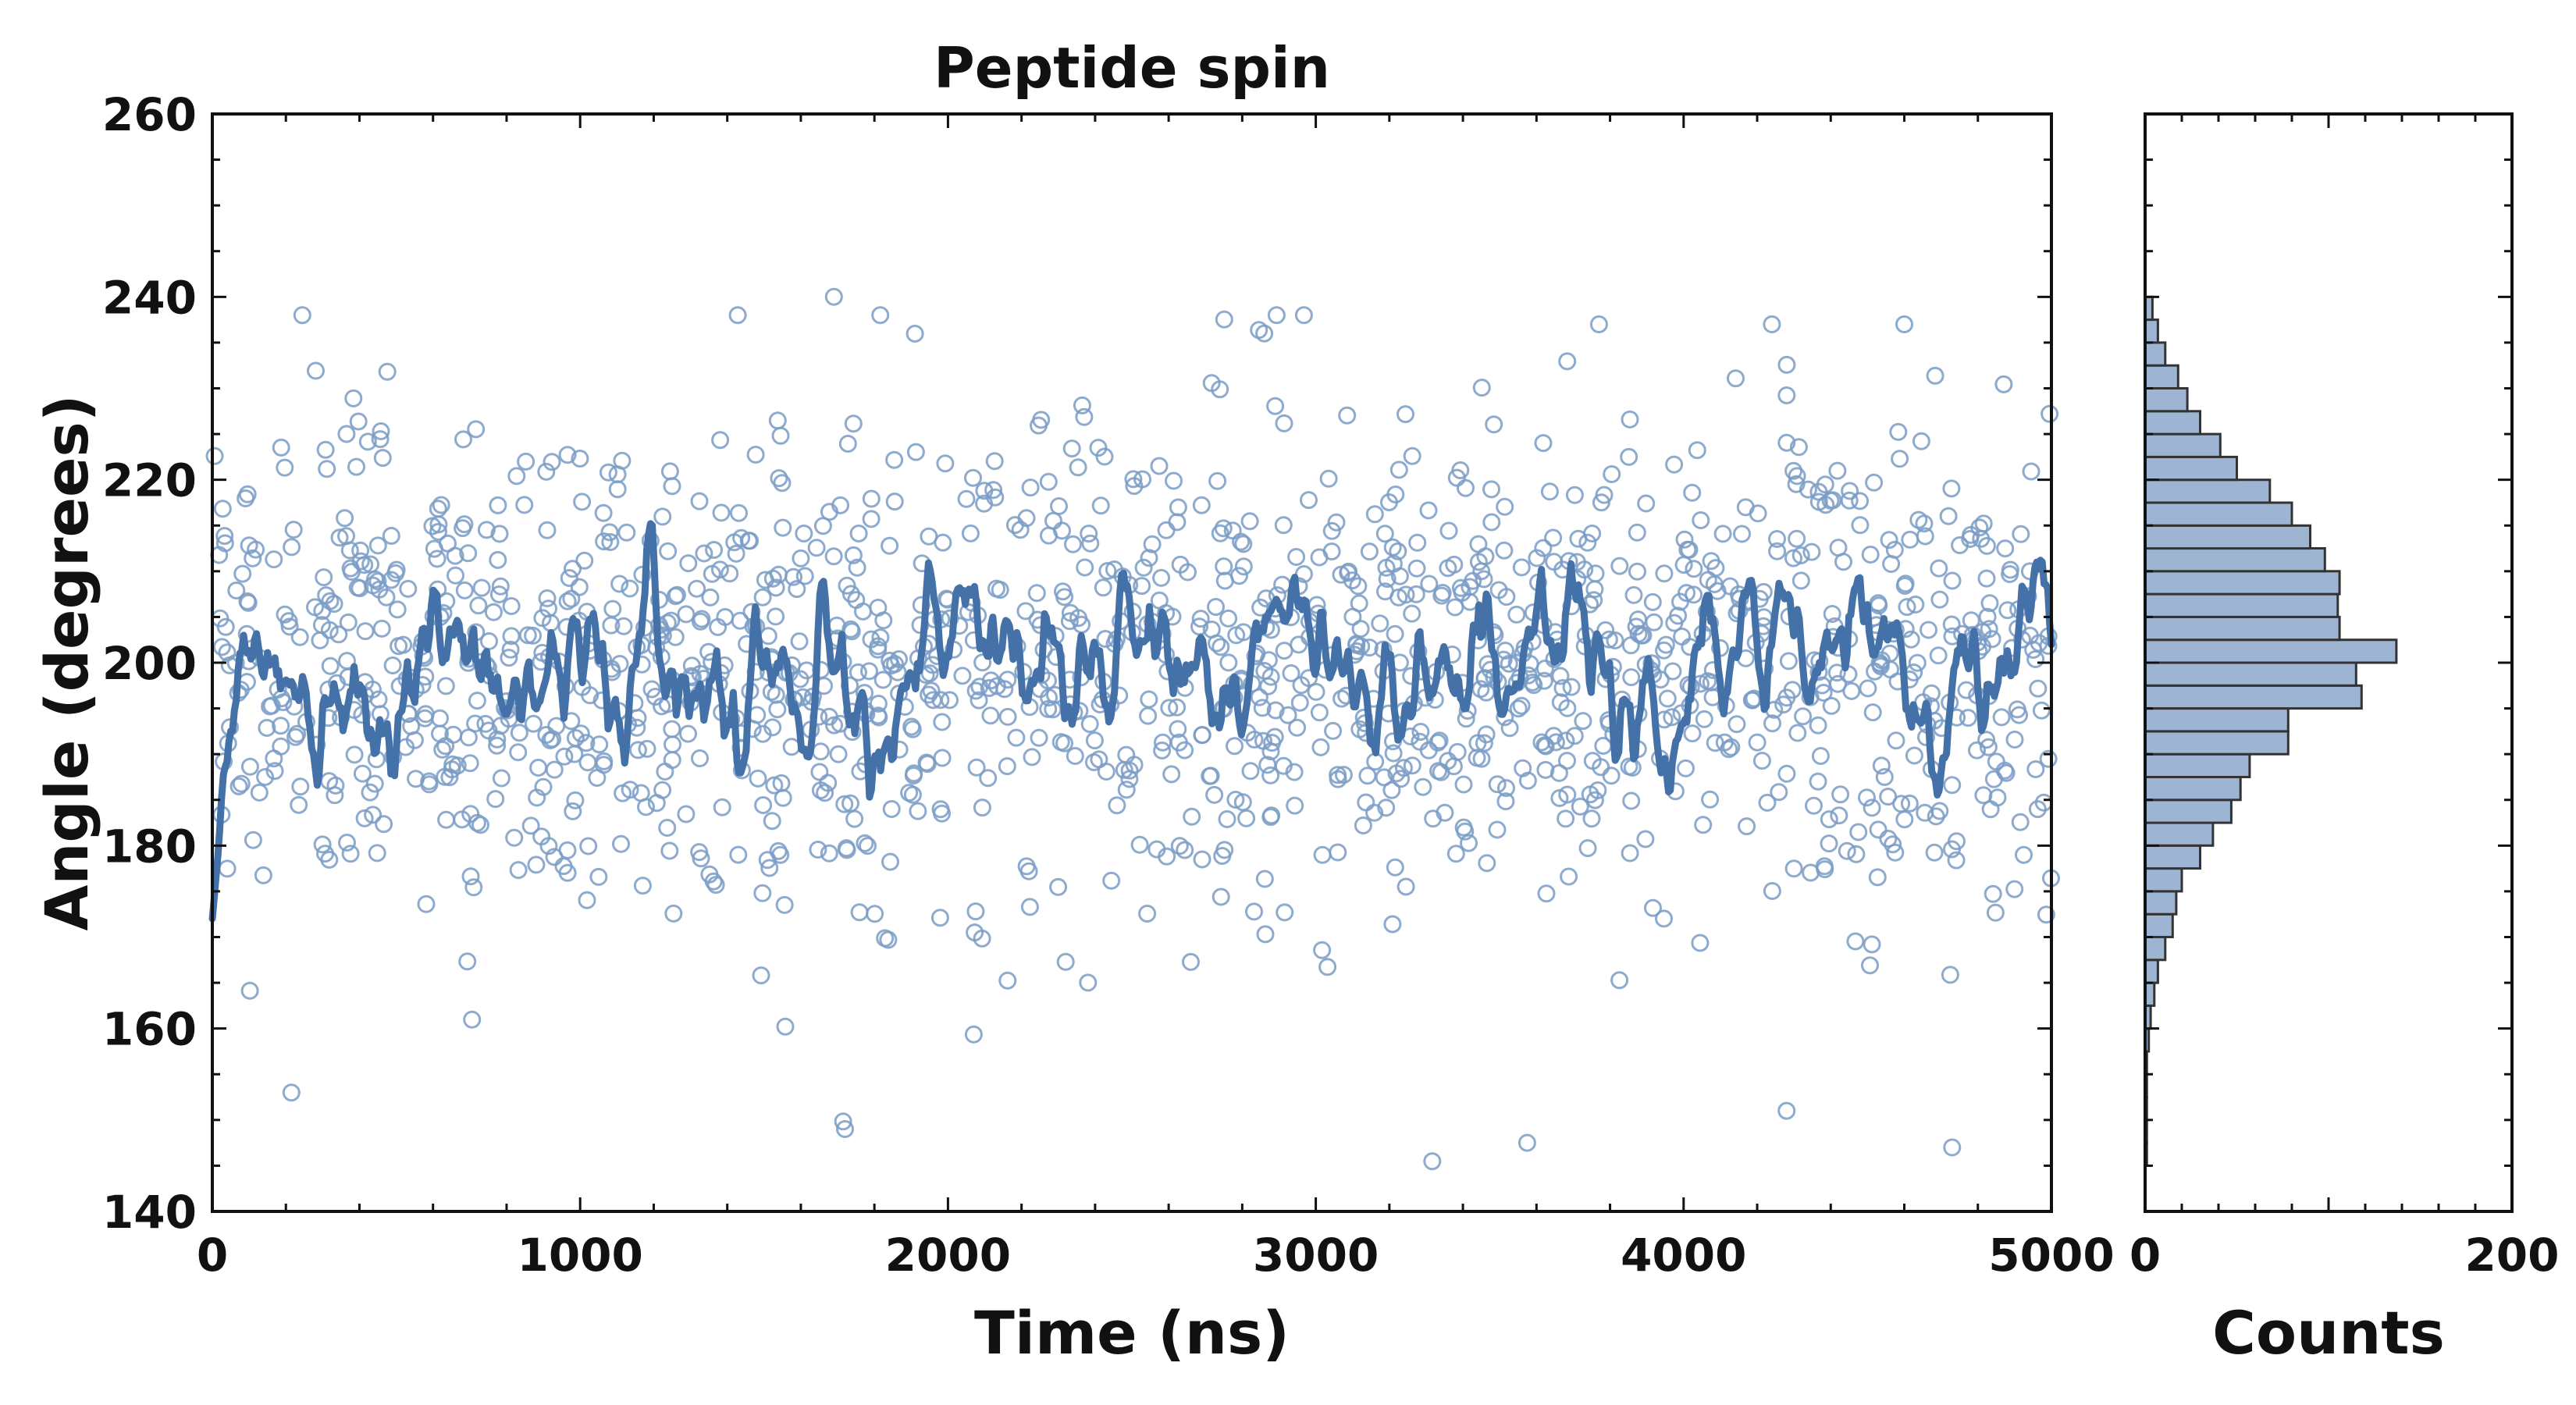 The image size is (2576, 1405). I want to click on x-tick-label: 0, so click(212, 1255).